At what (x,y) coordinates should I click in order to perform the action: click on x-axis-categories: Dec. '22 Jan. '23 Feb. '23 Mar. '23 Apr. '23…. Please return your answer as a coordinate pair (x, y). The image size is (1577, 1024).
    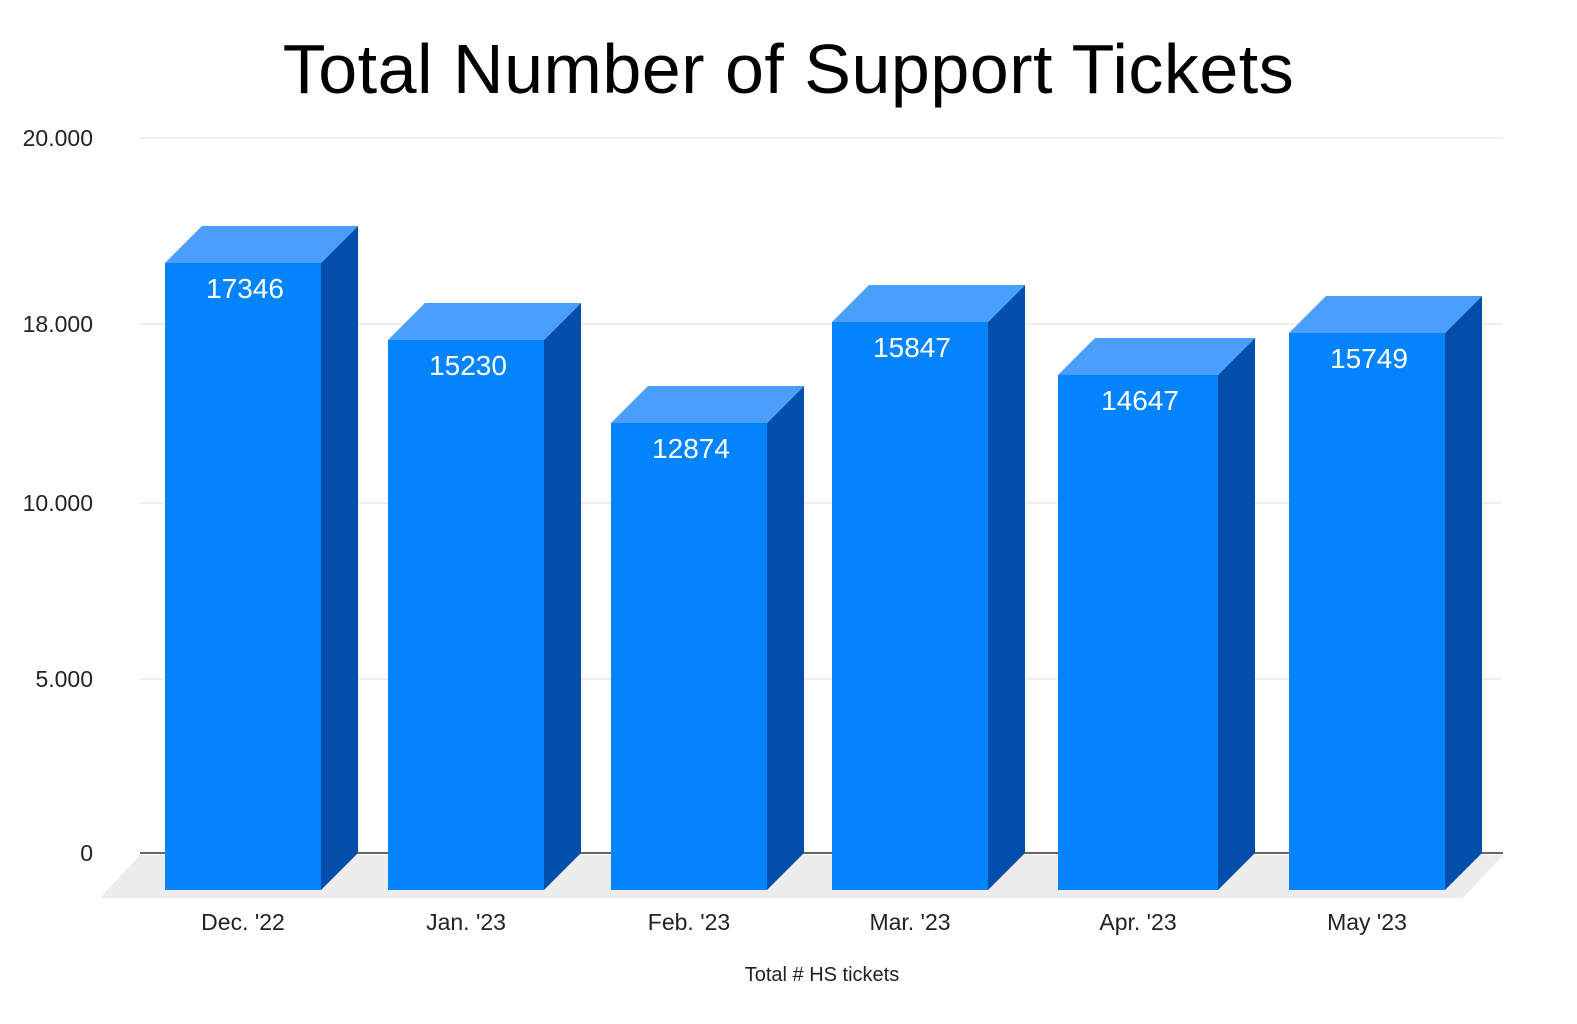
    Looking at the image, I should click on (804, 922).